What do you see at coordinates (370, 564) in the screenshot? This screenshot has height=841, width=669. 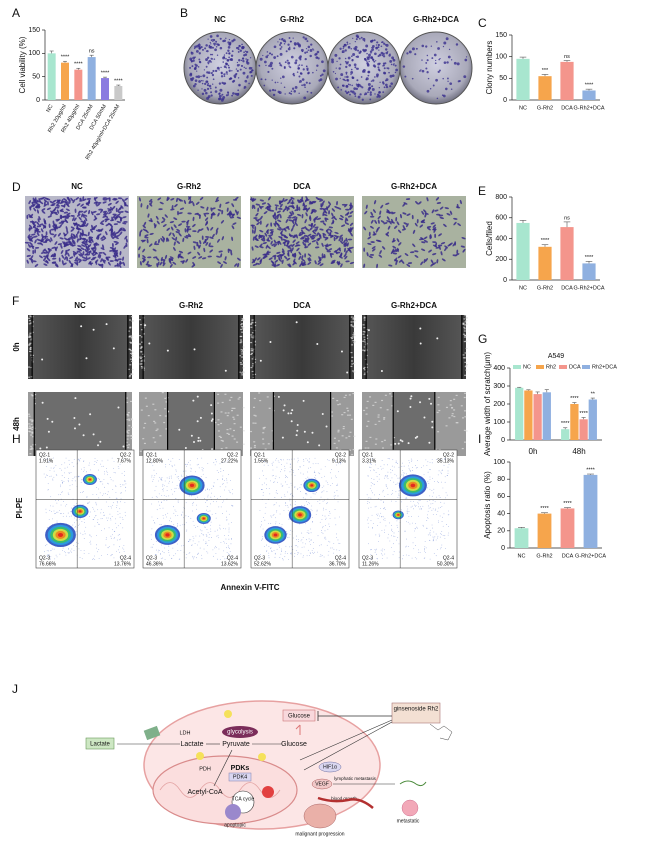 I see `quadrant-percent: 11.26%` at bounding box center [370, 564].